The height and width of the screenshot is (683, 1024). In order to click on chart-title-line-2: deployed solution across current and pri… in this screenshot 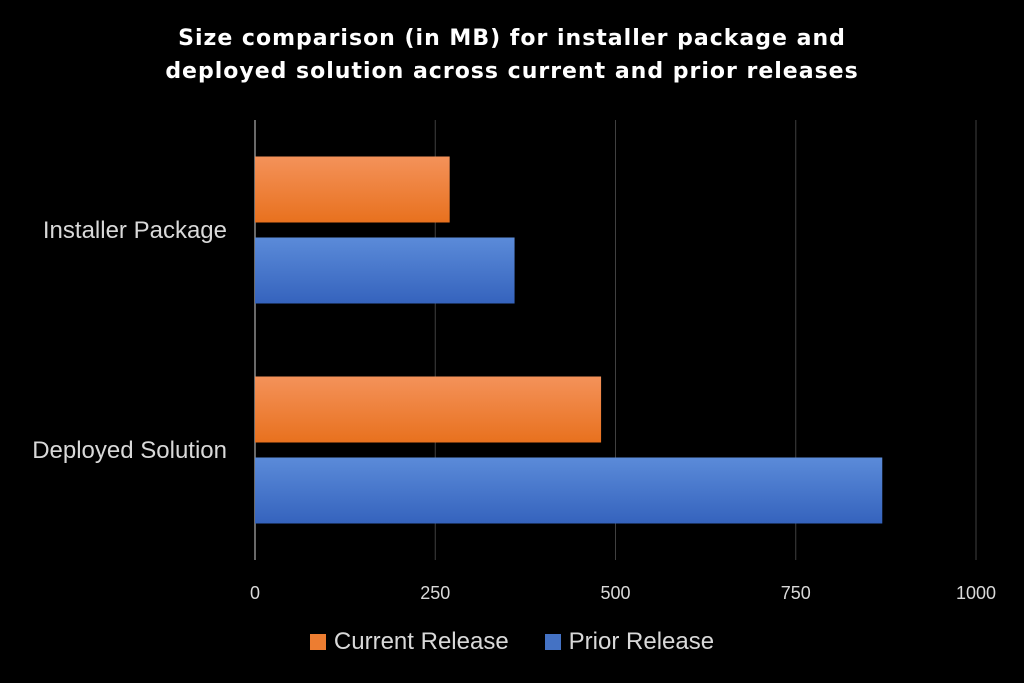, I will do `click(512, 71)`.